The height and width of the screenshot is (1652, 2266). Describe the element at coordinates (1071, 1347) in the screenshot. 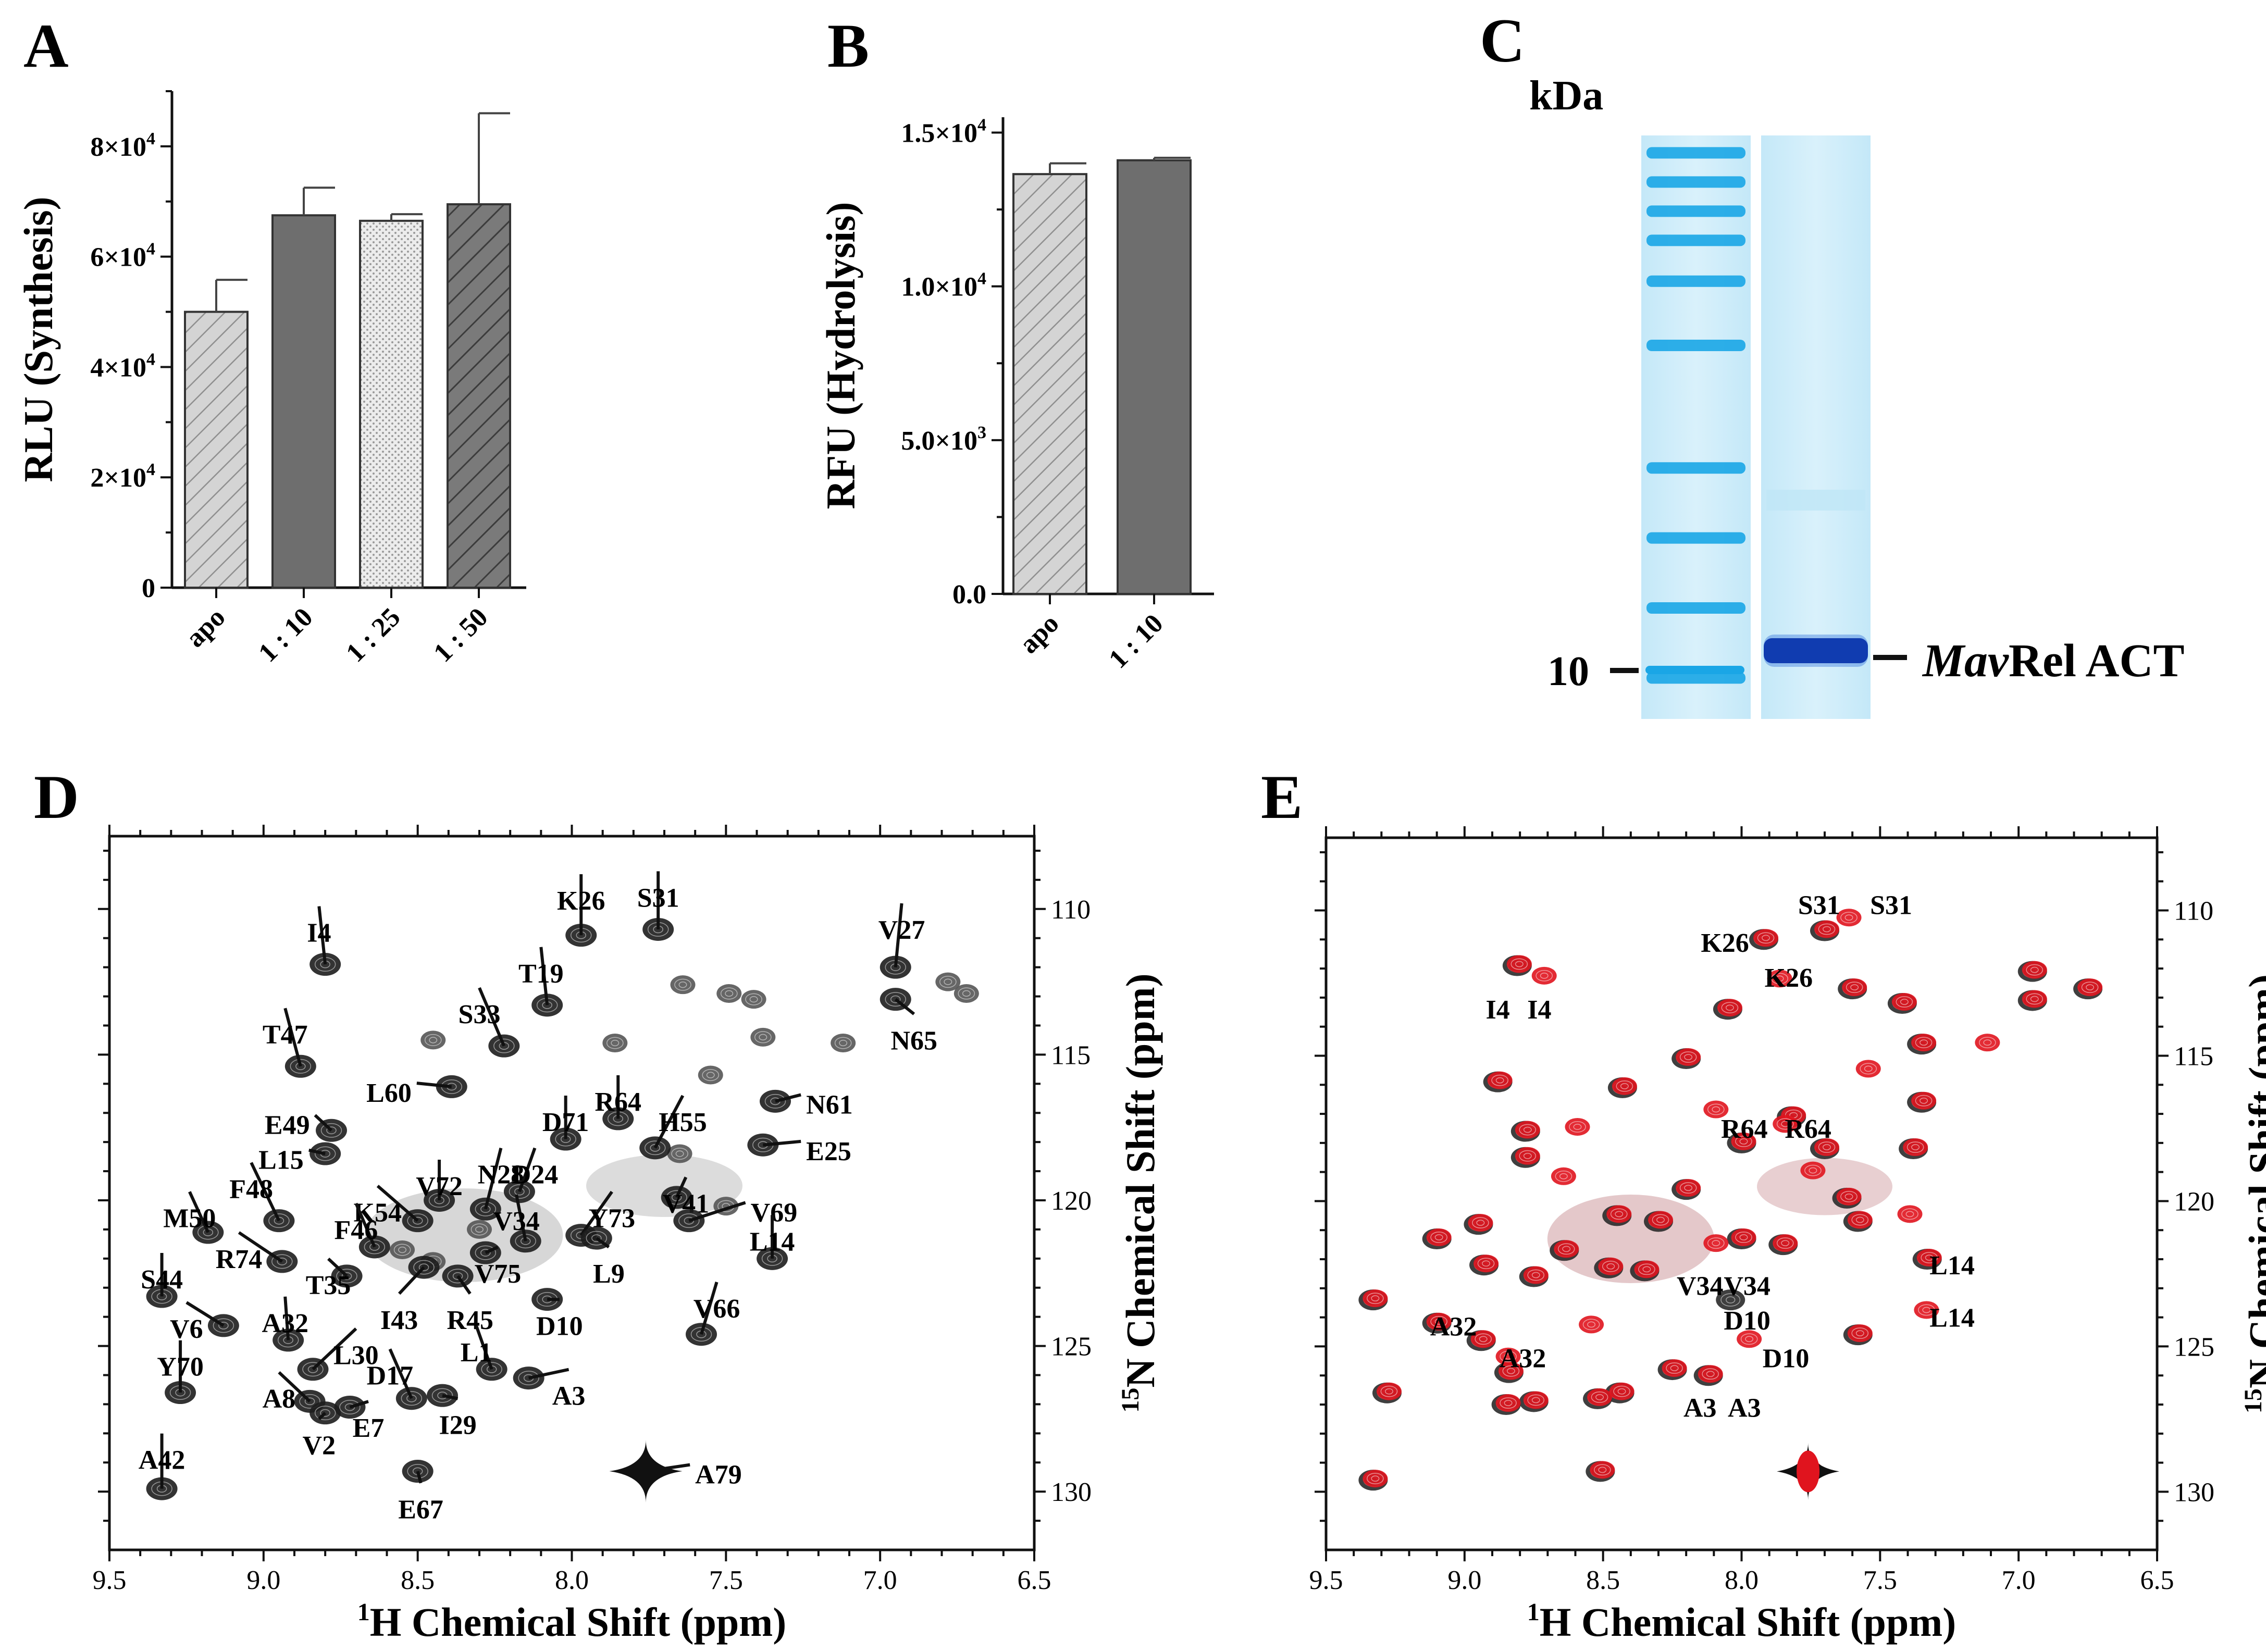

I see `y-tick-label: 125` at that location.